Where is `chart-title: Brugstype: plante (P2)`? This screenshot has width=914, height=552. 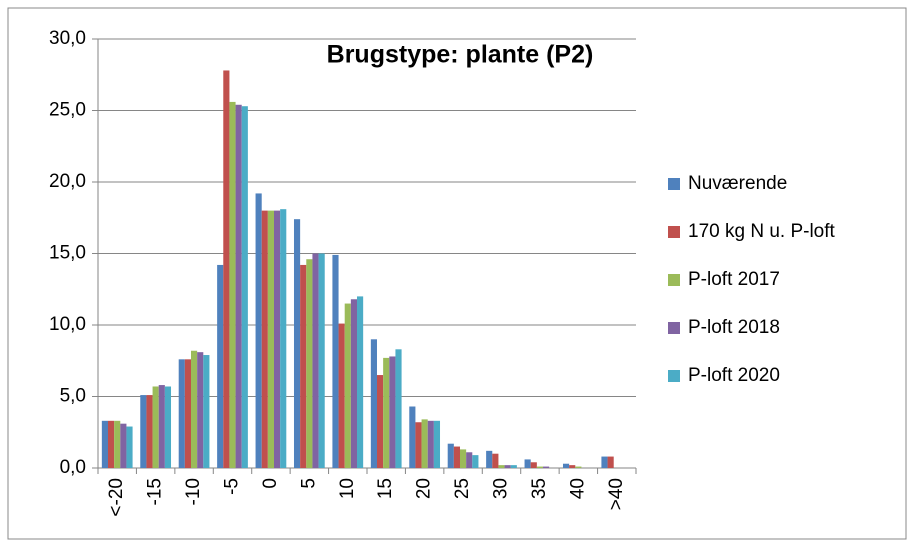
chart-title: Brugstype: plante (P2) is located at coordinates (460, 55).